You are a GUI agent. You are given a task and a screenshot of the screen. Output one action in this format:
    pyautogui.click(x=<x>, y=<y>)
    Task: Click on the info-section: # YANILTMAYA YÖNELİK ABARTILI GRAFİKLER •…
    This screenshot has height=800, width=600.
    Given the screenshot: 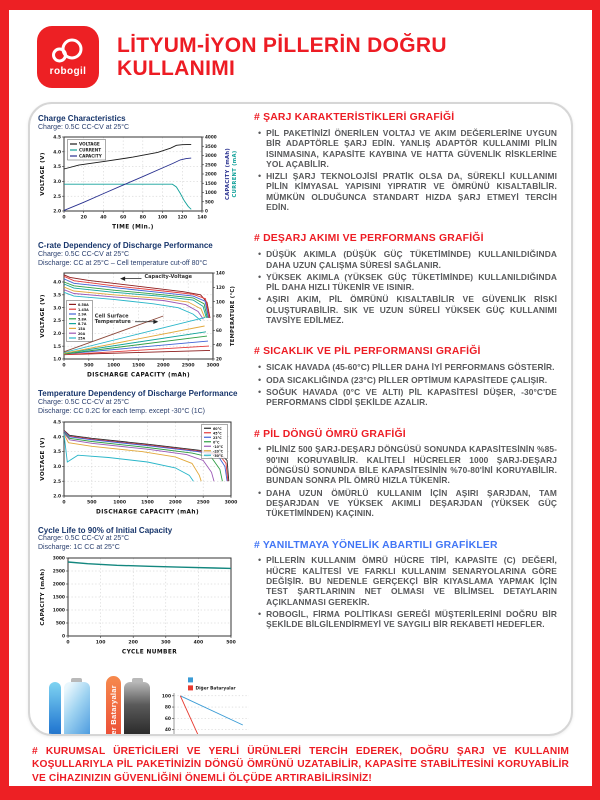 What is the action you would take?
    pyautogui.click(x=405, y=586)
    